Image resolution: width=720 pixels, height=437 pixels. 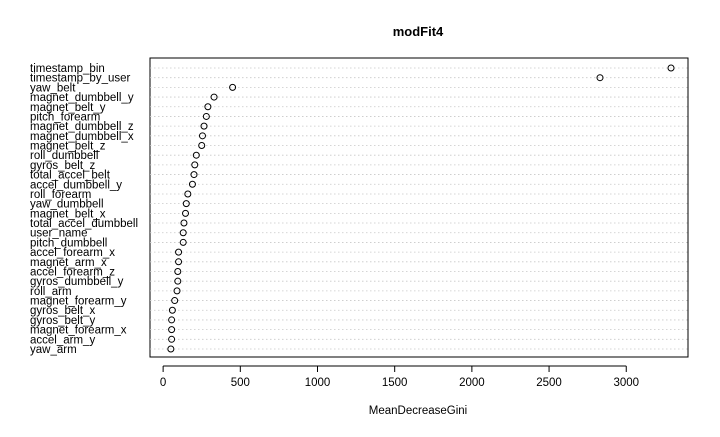 I want to click on category-label: magnet_arm_x, so click(x=68, y=263).